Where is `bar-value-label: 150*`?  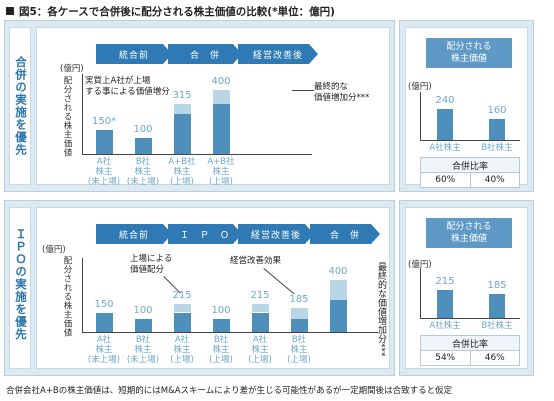
bar-value-label: 150* is located at coordinates (104, 121).